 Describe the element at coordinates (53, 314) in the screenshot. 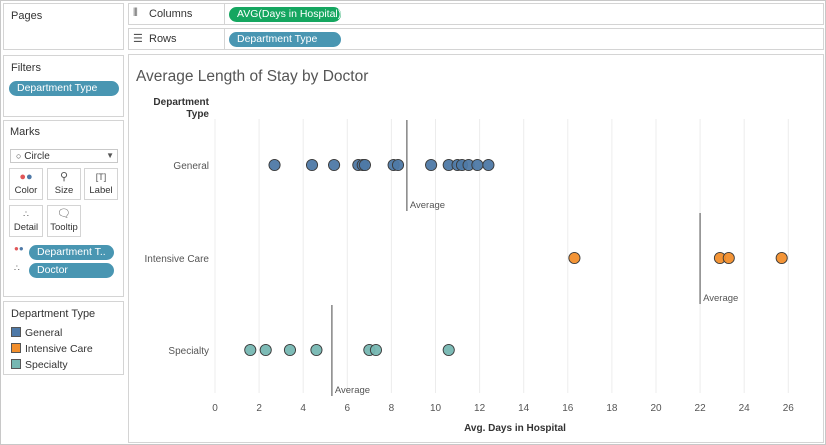

I see `legend-title: Department Type` at that location.